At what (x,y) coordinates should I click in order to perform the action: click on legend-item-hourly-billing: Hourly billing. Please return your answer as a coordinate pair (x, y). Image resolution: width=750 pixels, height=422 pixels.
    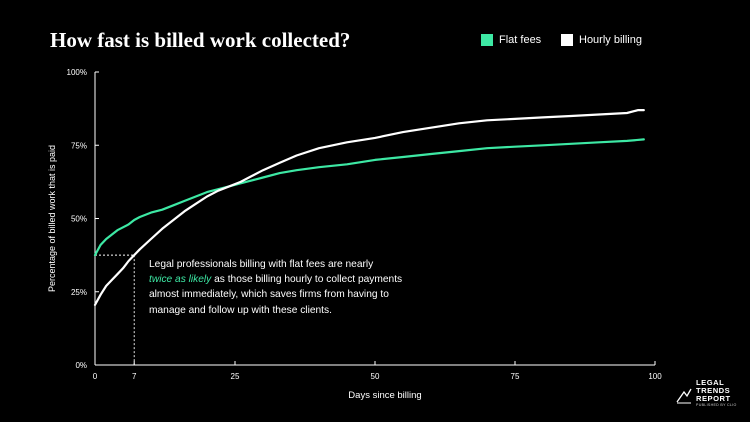
    Looking at the image, I should click on (601, 40).